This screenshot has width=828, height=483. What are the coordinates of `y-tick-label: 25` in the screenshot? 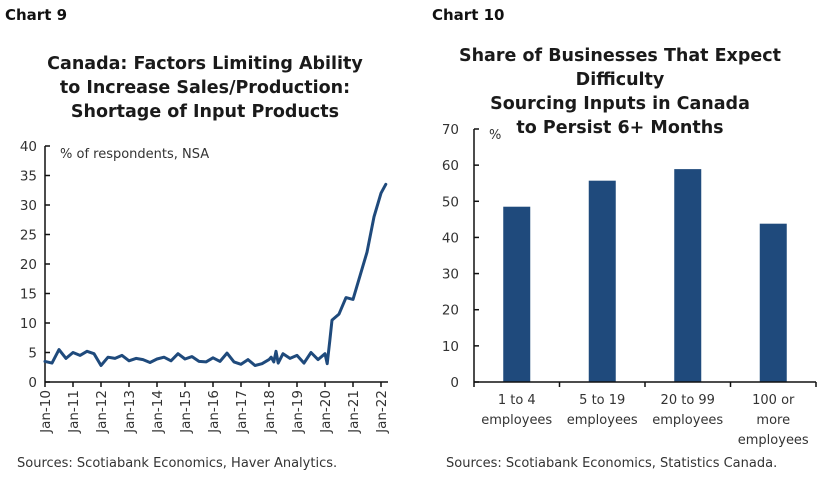 It's located at (28, 236).